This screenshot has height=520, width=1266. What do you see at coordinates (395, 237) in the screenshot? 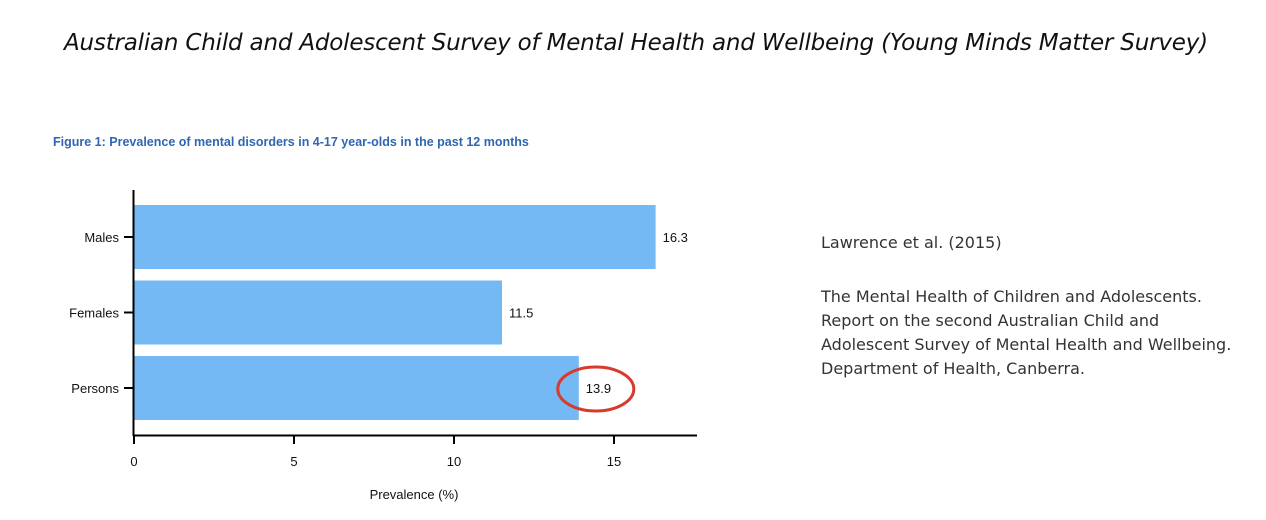
I see `bar-males` at bounding box center [395, 237].